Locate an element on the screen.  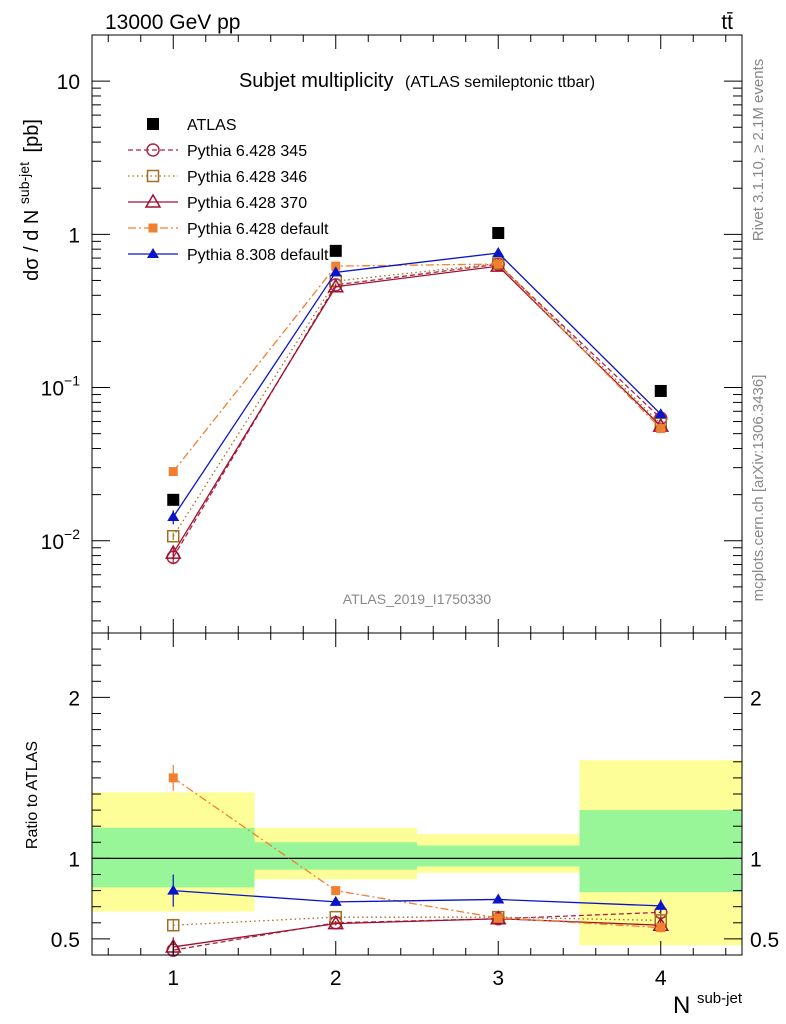
legend-item-pythia-6-428-345: Pythia 6.428 345 is located at coordinates (217, 151).